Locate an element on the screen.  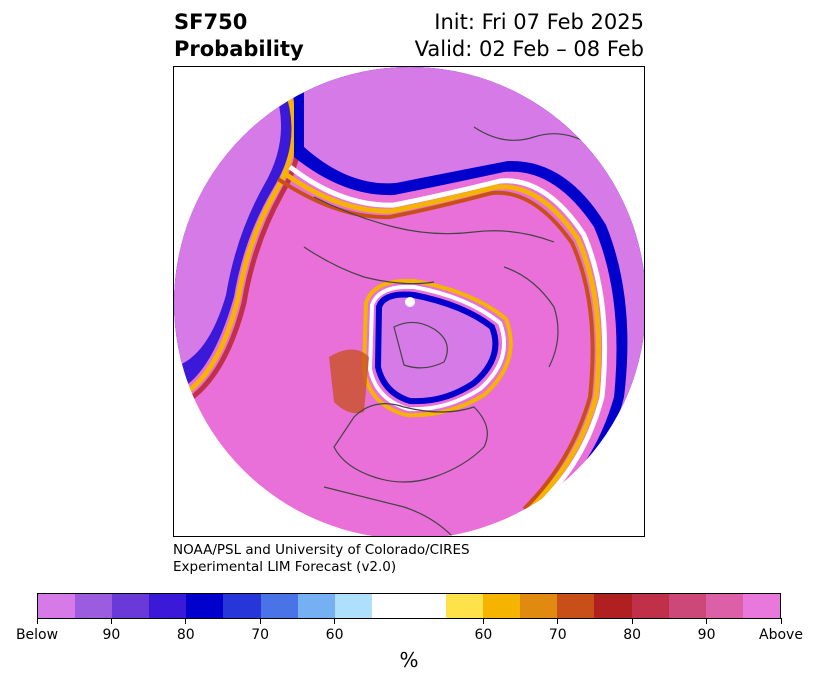
pacific-warm-edge is located at coordinates (240, 241).